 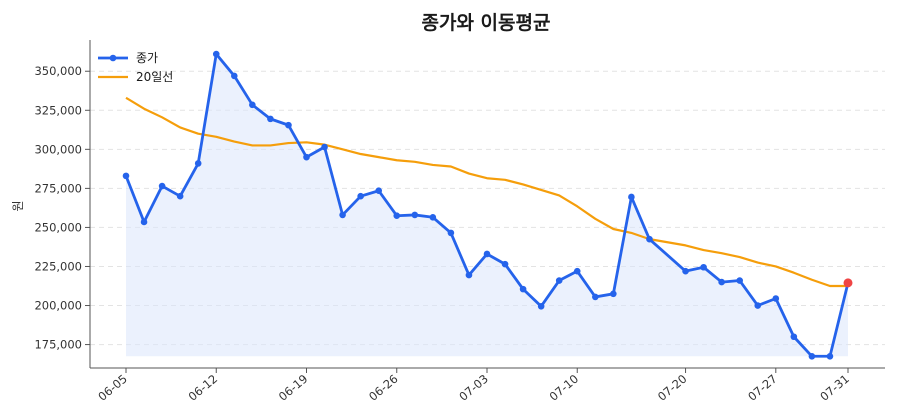 I want to click on chart-title: 종가와 이동평균, so click(x=486, y=23).